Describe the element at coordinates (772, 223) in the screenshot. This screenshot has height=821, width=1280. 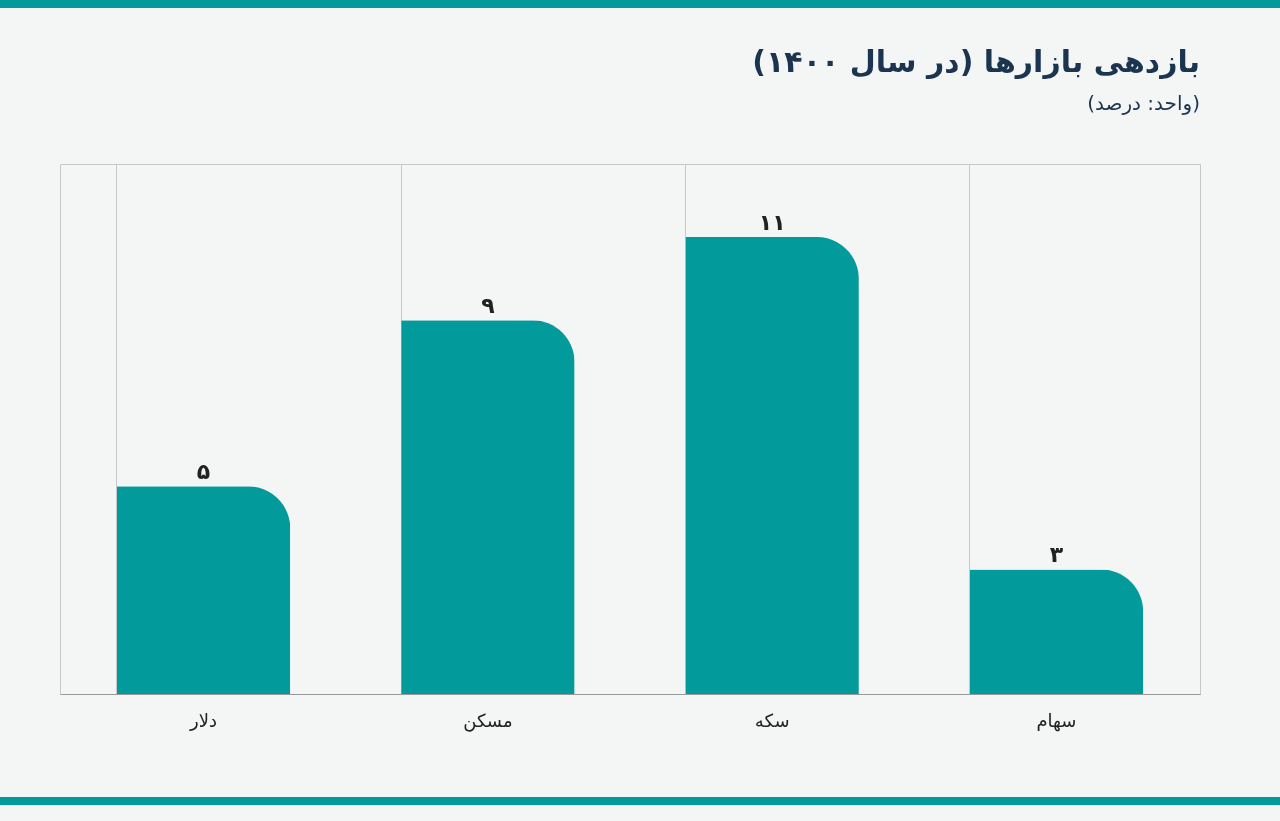
I see `data-label: ۱۱` at that location.